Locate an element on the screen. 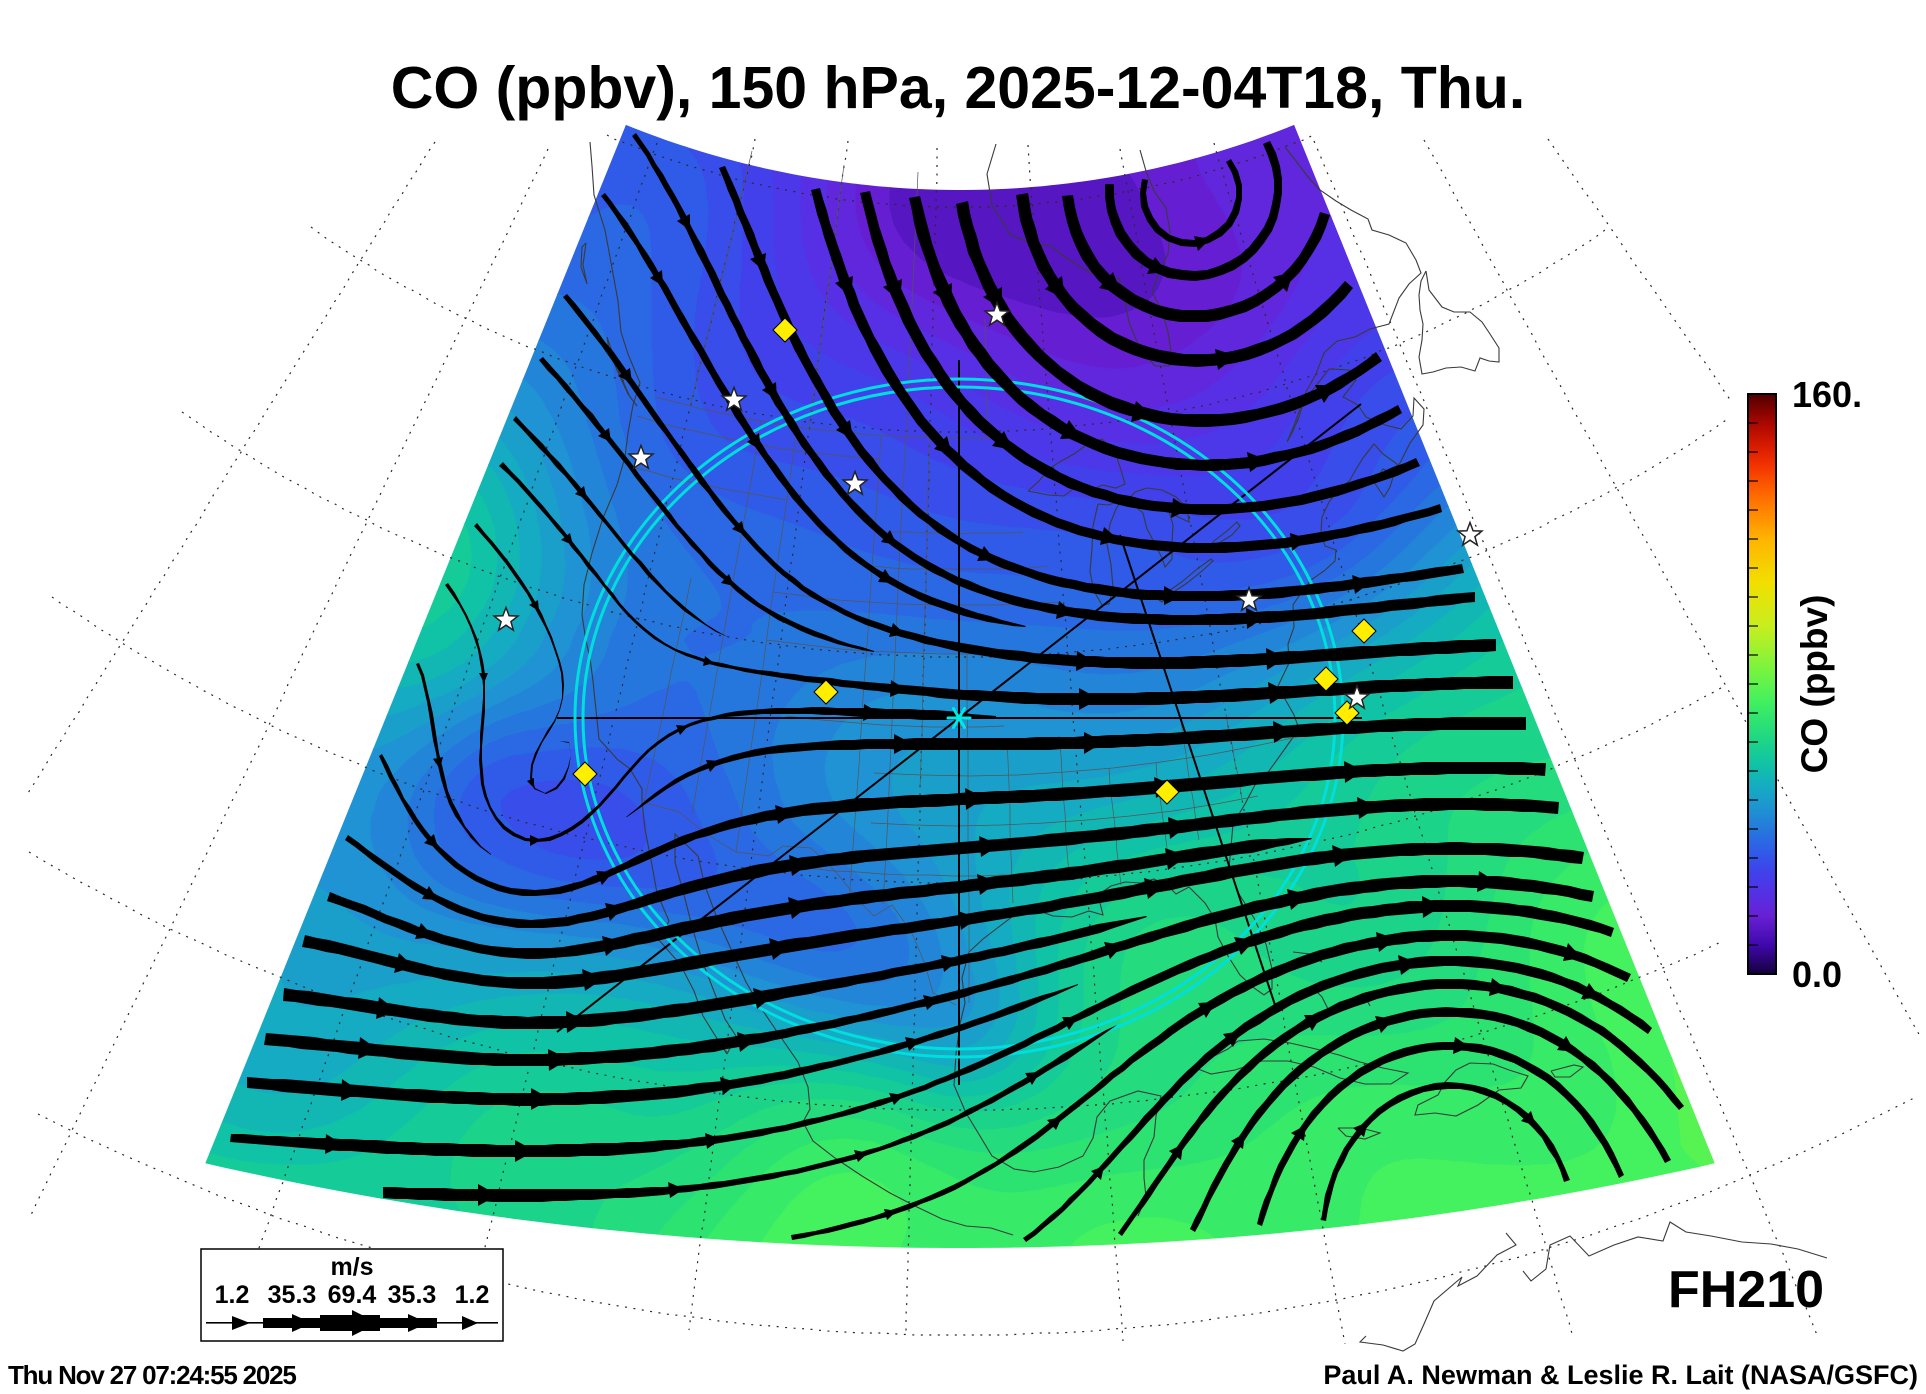 This screenshot has width=1926, height=1394. svg-text: CO (ppbv) is located at coordinates (1814, 684).